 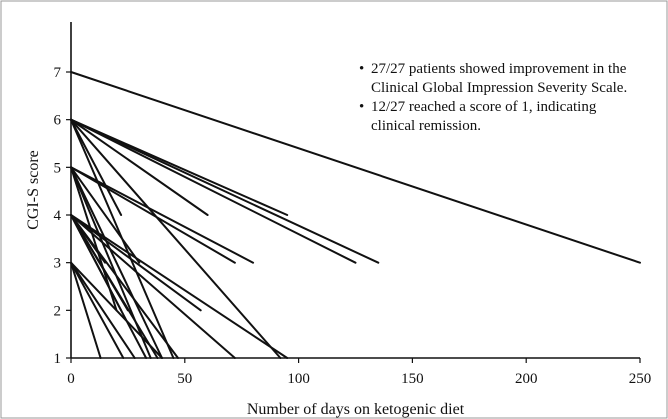 I want to click on x-tick-label: 200, so click(x=526, y=379).